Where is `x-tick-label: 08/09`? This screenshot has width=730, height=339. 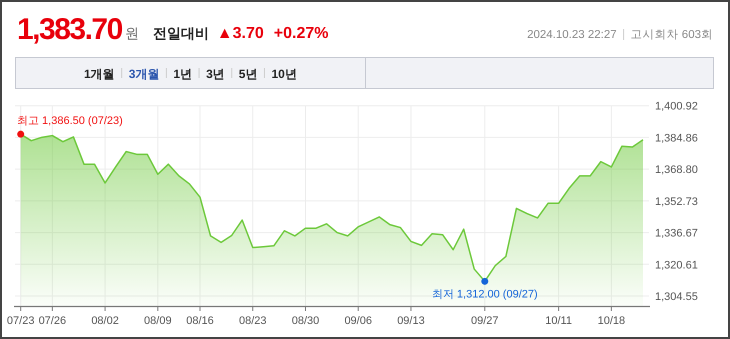
x-tick-label: 08/09 is located at coordinates (158, 321).